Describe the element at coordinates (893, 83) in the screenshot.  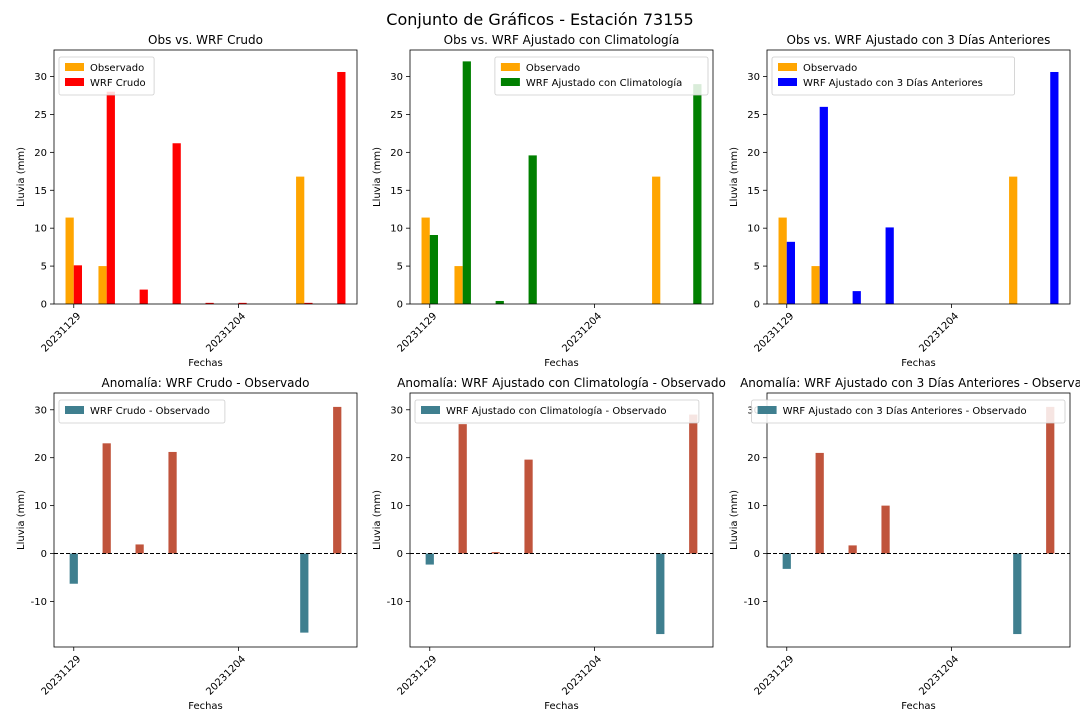
I see `legend-label: WRF Ajustado con 3 Días Anteriores` at that location.